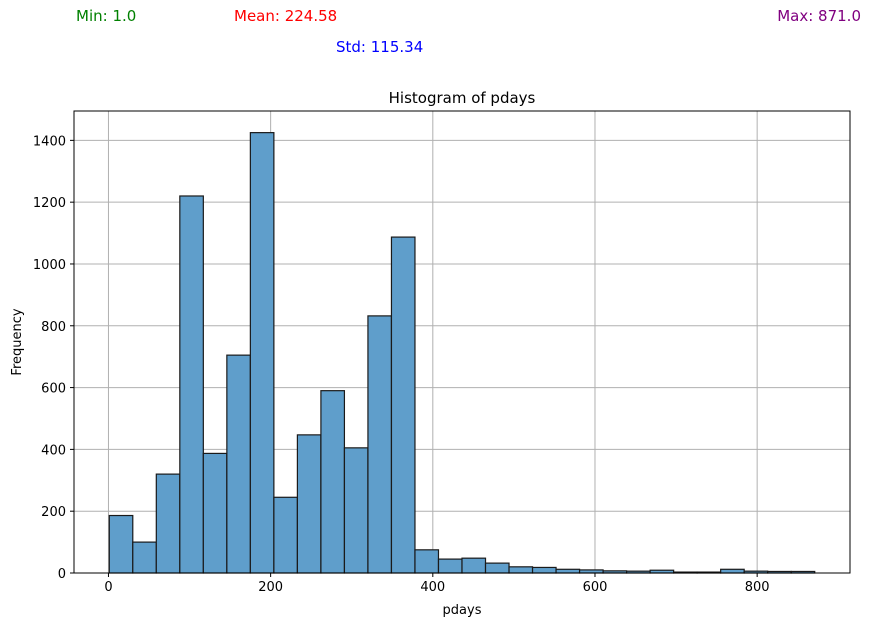  I want to click on y-tick-label: 800, so click(53, 327).